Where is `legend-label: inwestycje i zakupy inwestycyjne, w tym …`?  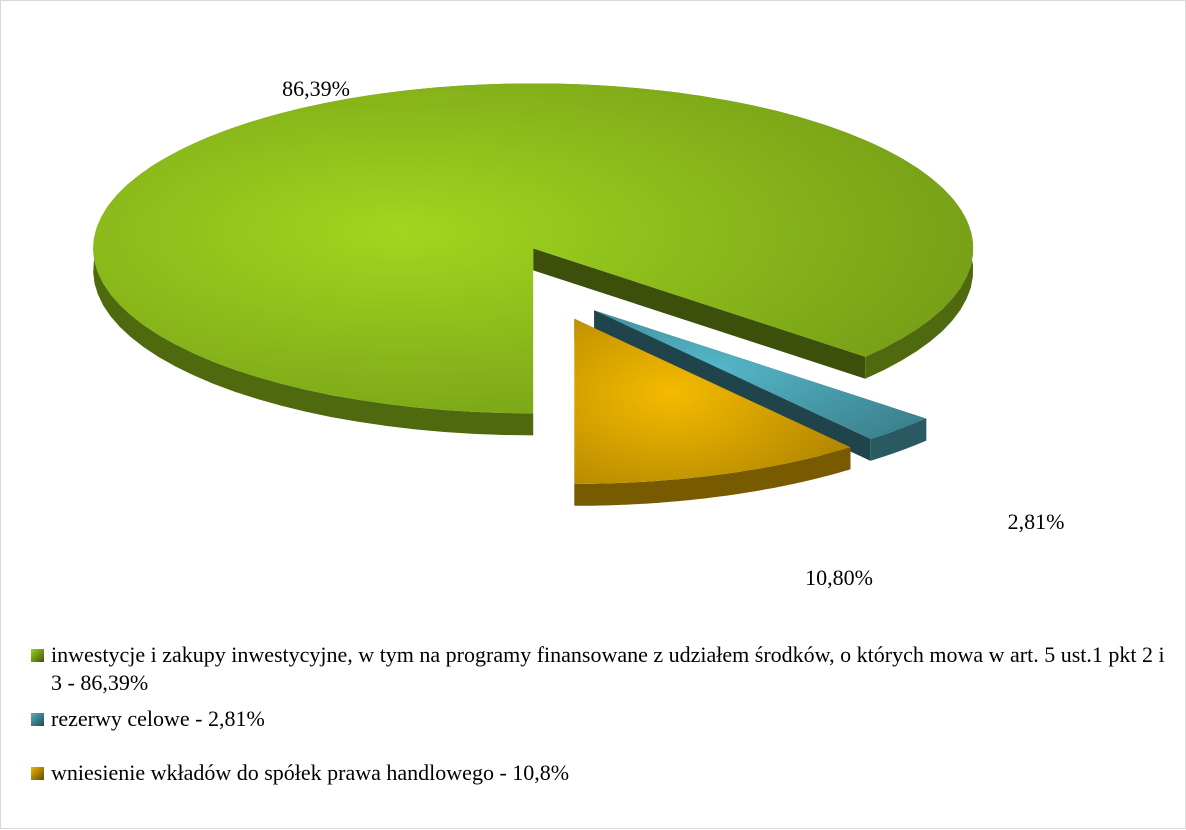
legend-label: inwestycje i zakupy inwestycyjne, w tym … is located at coordinates (608, 668).